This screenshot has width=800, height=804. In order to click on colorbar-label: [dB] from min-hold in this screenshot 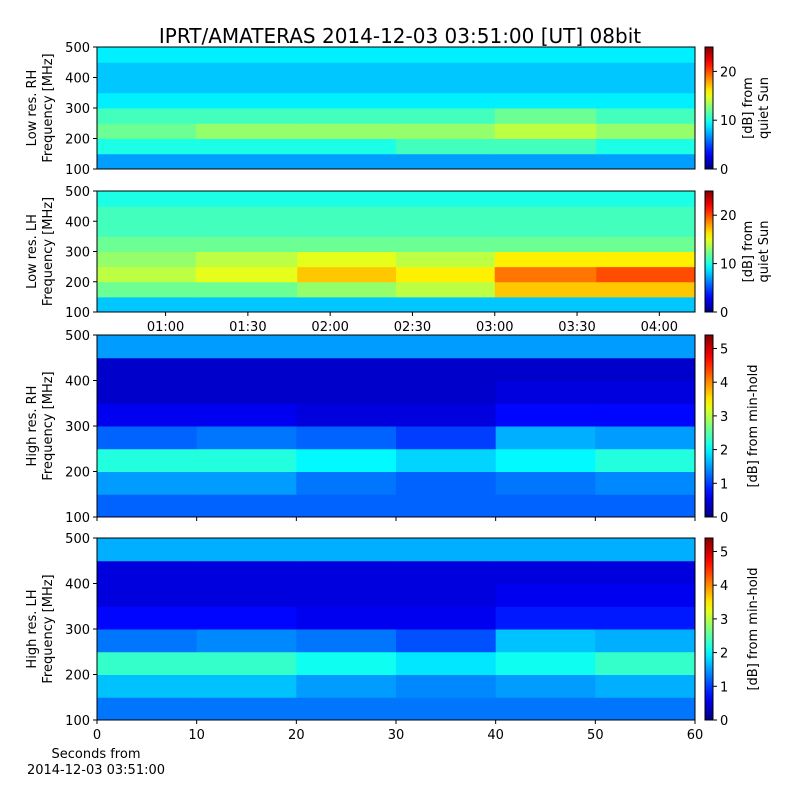, I will do `click(753, 628)`.